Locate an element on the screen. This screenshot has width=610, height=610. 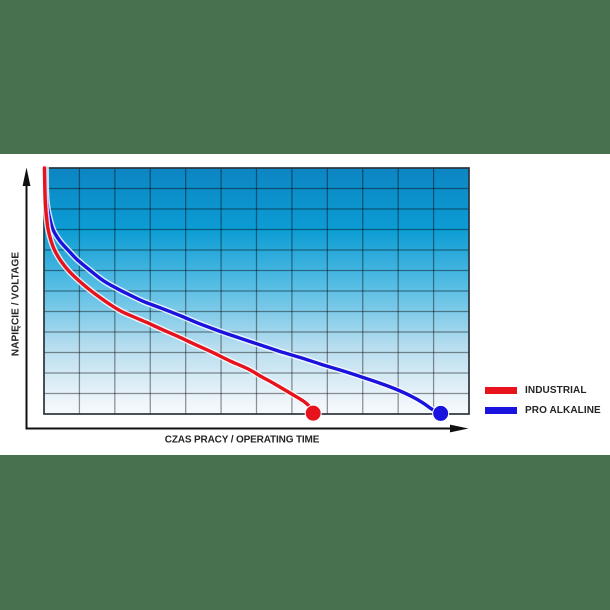
end-dot-industrial is located at coordinates (313, 413).